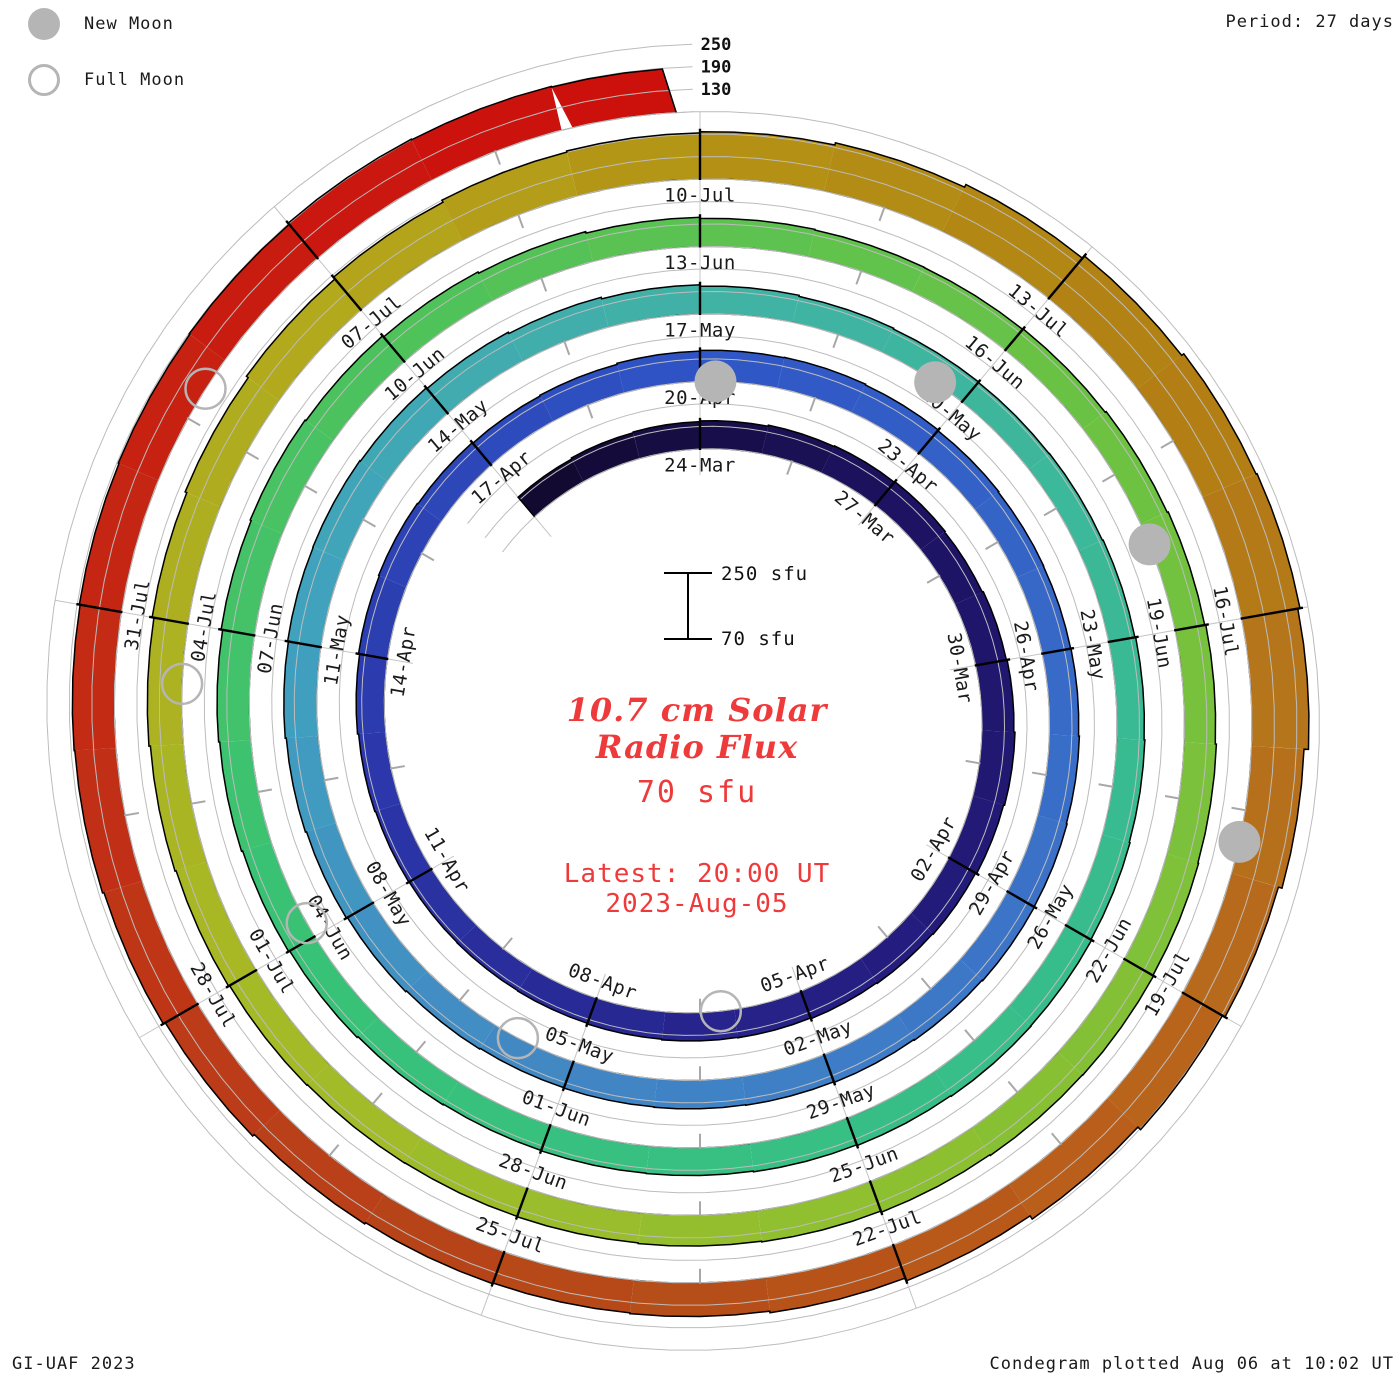 The height and width of the screenshot is (1400, 1400). Describe the element at coordinates (412, 371) in the screenshot. I see `spiral-spoke` at that location.